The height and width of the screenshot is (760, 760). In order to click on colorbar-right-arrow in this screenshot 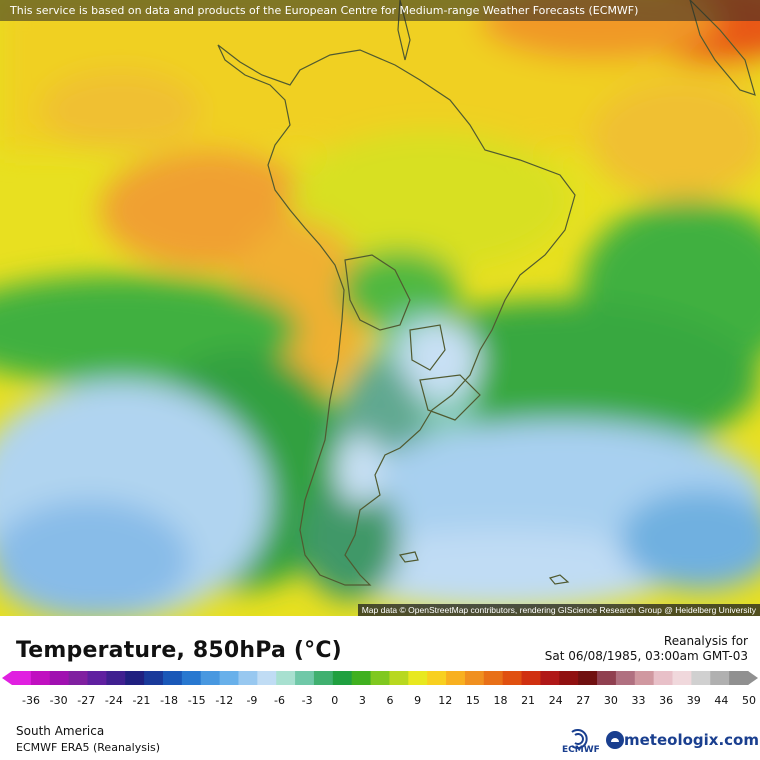, I will do `click(753, 678)`.